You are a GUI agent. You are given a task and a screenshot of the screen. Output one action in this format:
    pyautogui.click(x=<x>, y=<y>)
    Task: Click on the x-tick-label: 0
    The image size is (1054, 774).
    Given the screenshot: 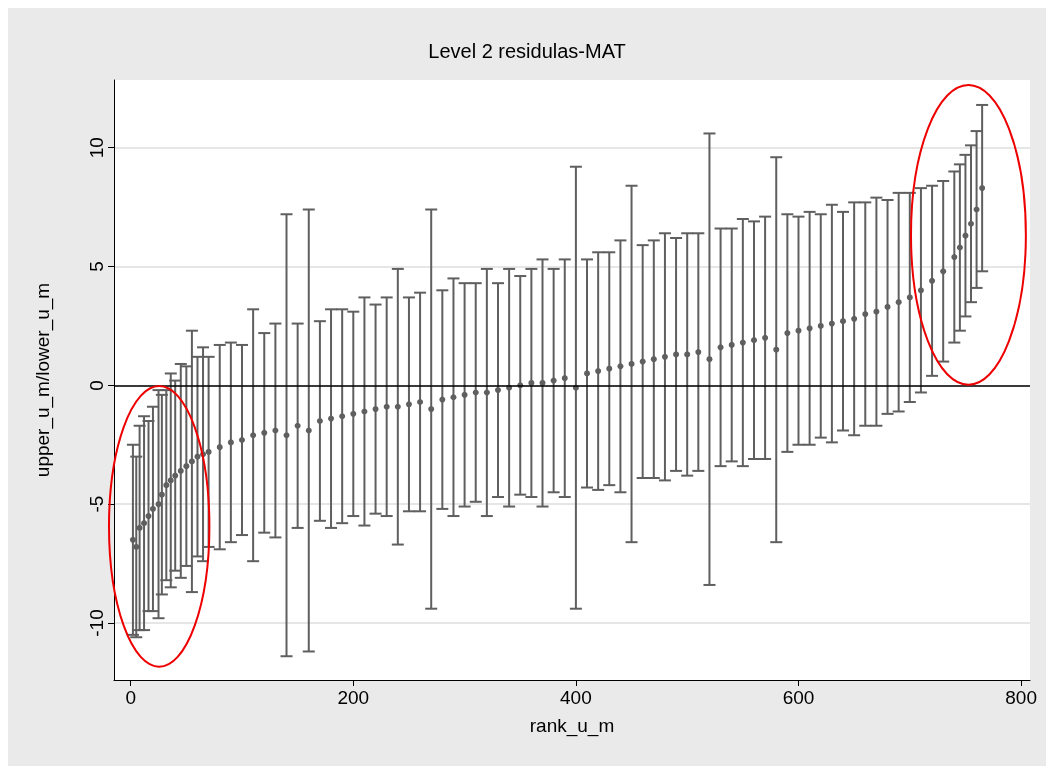 What is the action you would take?
    pyautogui.click(x=130, y=697)
    